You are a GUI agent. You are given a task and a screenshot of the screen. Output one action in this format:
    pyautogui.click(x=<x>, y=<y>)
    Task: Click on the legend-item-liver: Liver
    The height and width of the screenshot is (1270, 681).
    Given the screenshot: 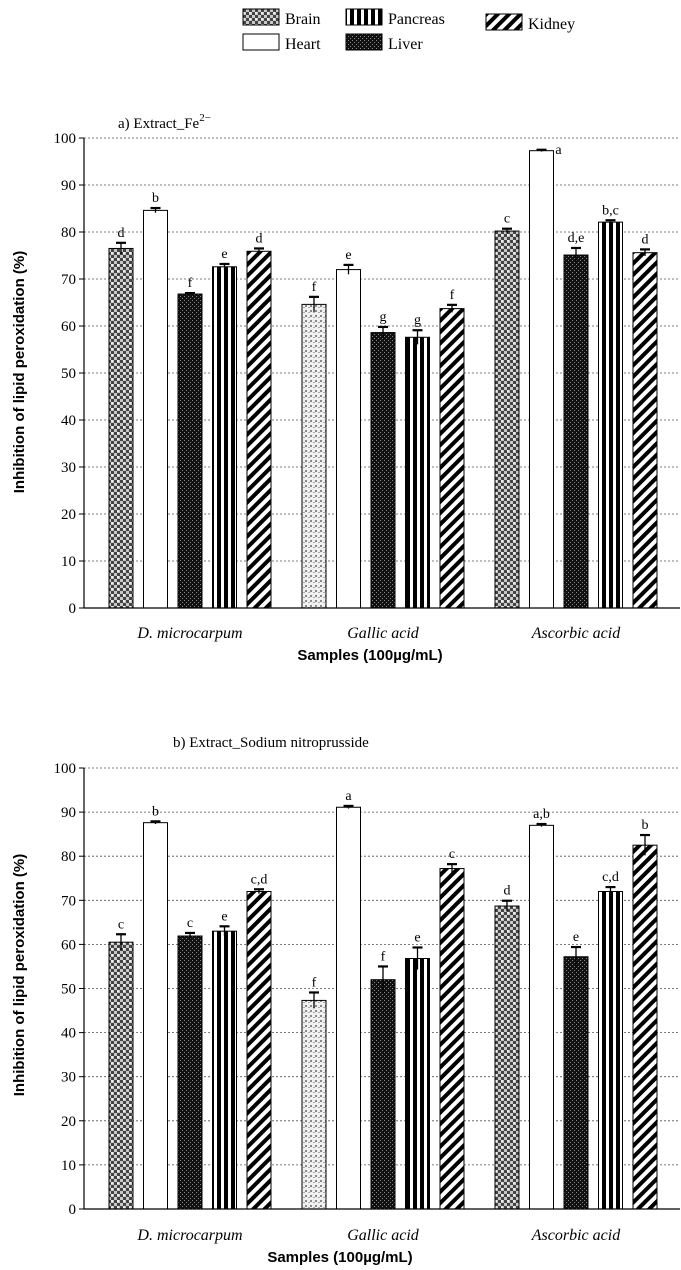 What is the action you would take?
    pyautogui.click(x=384, y=43)
    